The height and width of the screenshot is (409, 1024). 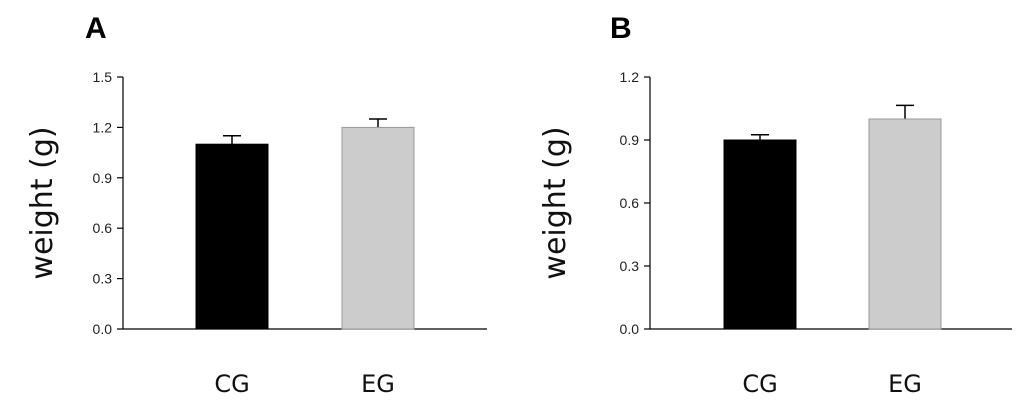 I want to click on y-tick-label: 1.5, so click(x=103, y=77).